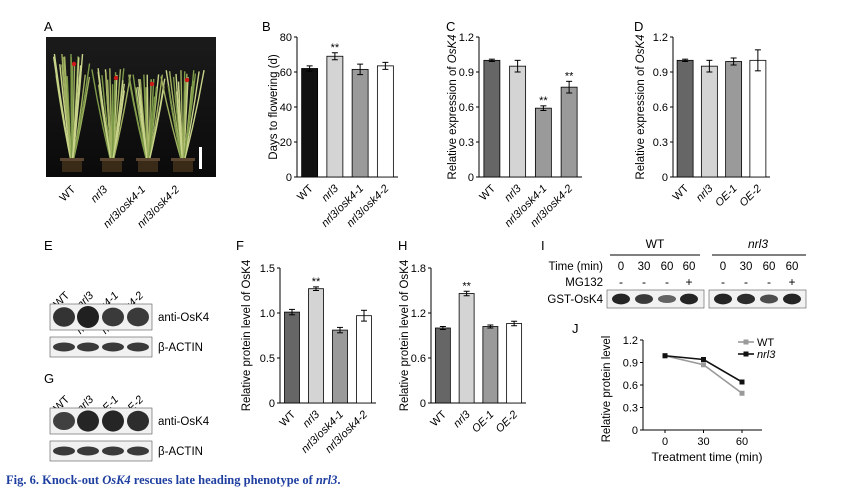  I want to click on x-tick-label-oe-1-part: OE-1, so click(726, 196).